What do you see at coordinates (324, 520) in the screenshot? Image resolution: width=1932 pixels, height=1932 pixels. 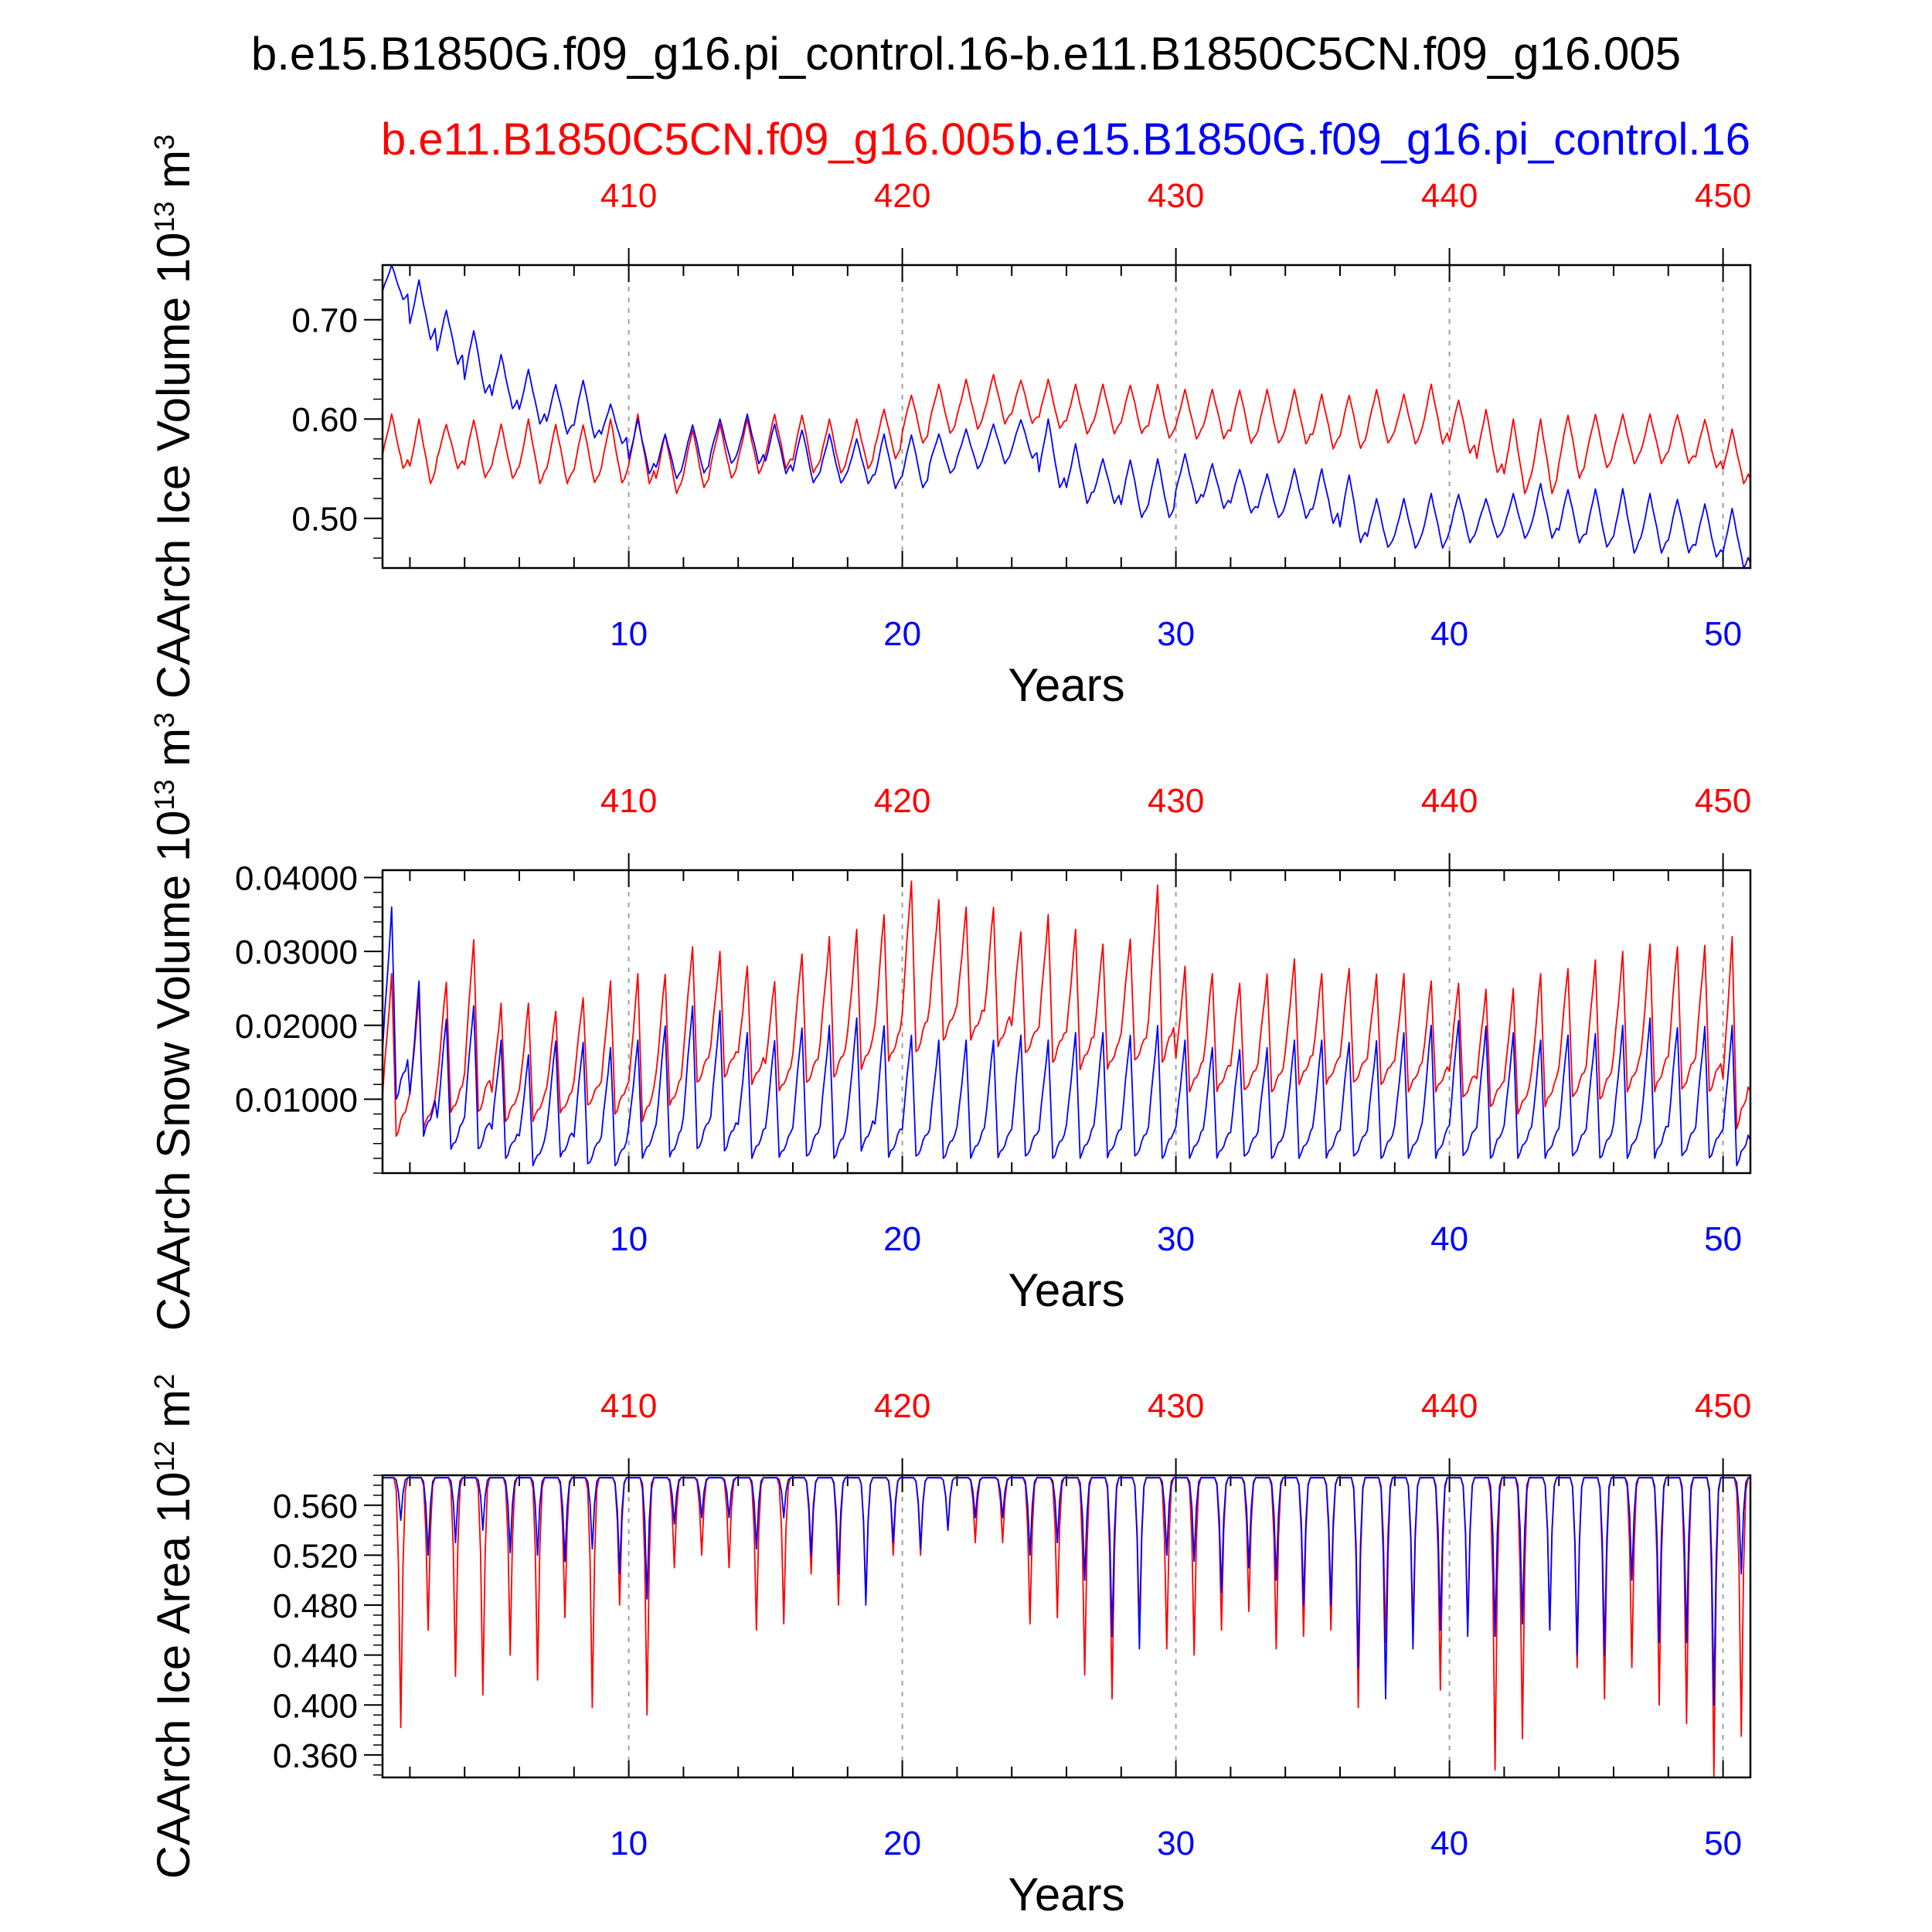 I see `y-tick-label: 0.50` at bounding box center [324, 520].